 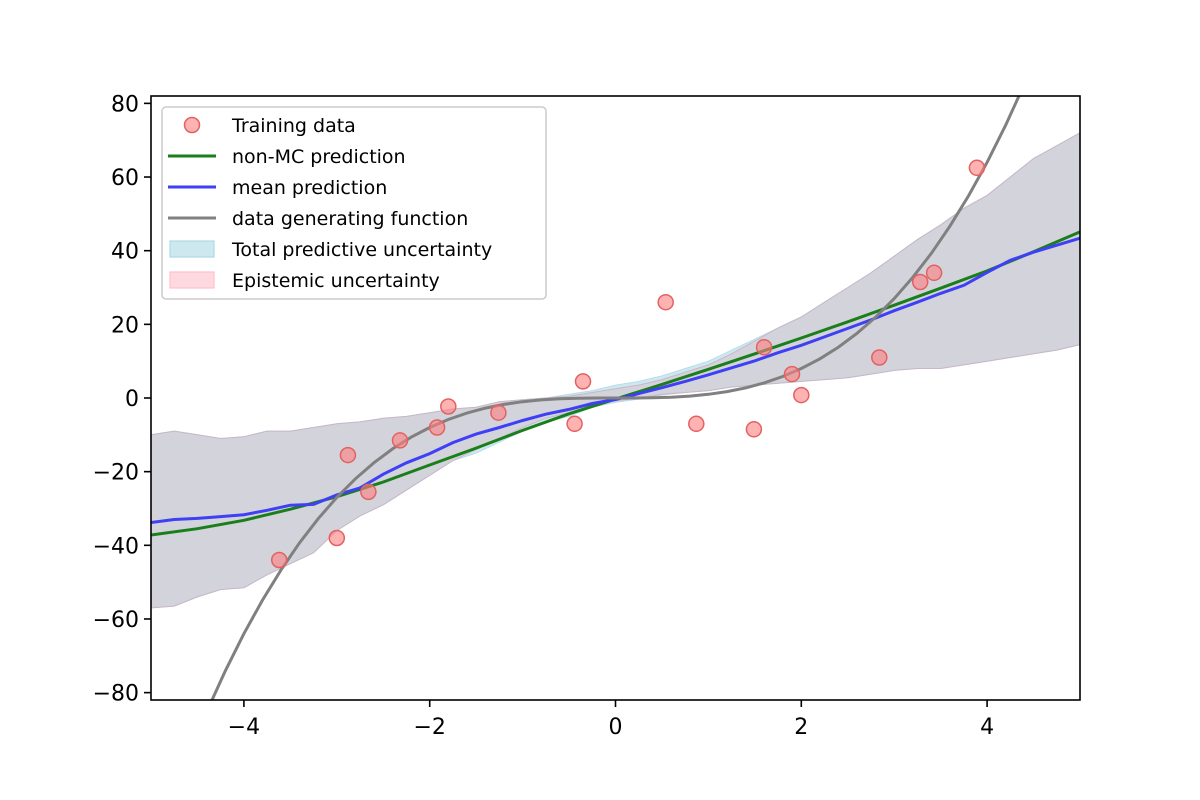 What do you see at coordinates (192, 249) in the screenshot?
I see `legend-patch-total-predictive-uncertainty` at bounding box center [192, 249].